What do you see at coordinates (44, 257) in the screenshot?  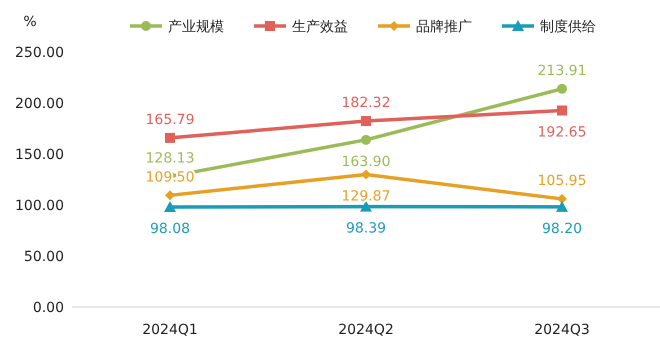 I see `y-tick-label: 50.00` at bounding box center [44, 257].